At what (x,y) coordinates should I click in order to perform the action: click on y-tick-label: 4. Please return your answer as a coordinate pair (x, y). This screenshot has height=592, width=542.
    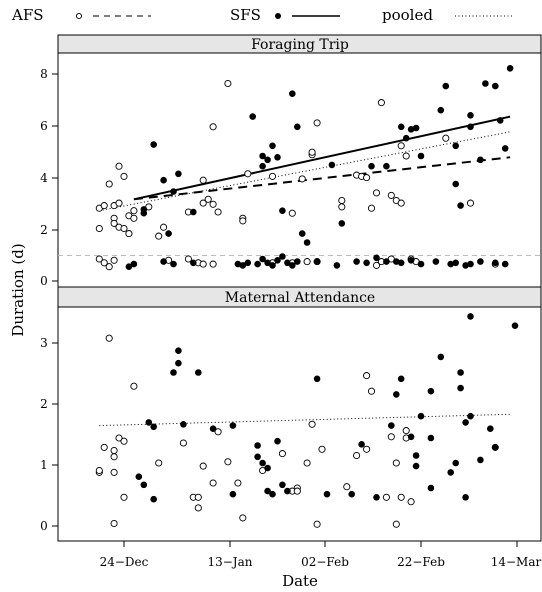
    Looking at the image, I should click on (44, 178).